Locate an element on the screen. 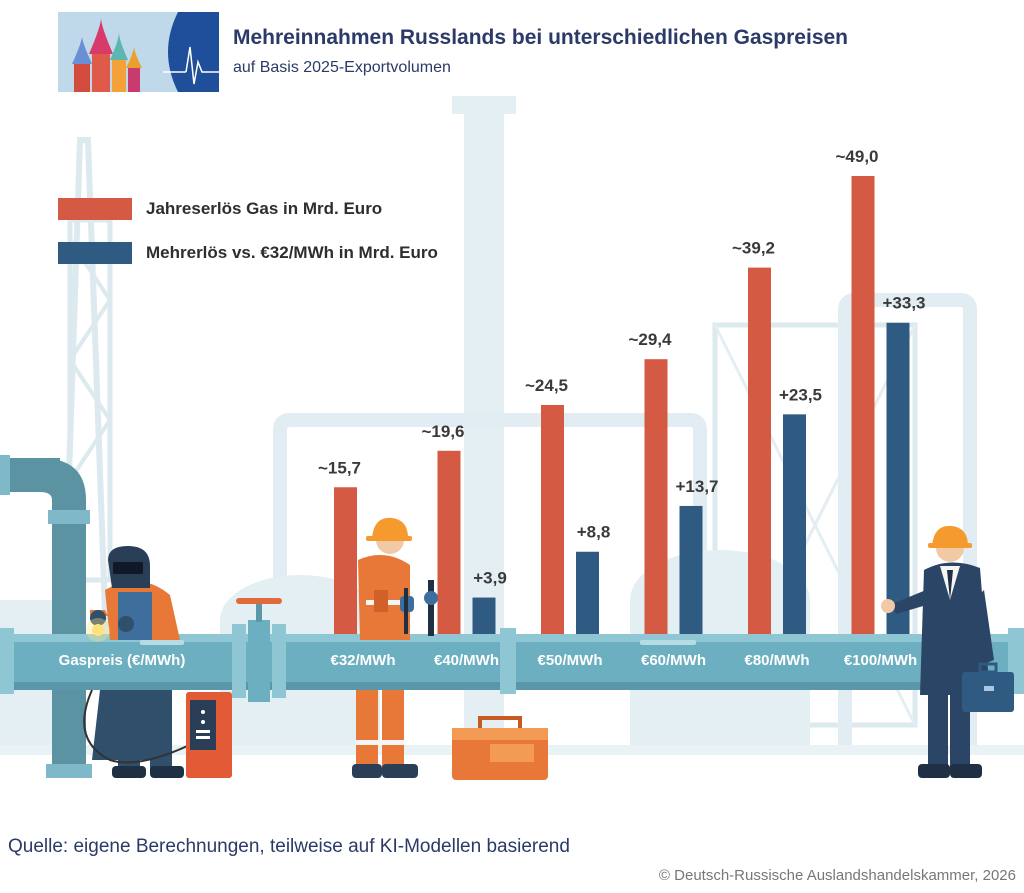 Image resolution: width=1024 pixels, height=893 pixels. kremlin-heartbeat-logo-icon is located at coordinates (138, 52).